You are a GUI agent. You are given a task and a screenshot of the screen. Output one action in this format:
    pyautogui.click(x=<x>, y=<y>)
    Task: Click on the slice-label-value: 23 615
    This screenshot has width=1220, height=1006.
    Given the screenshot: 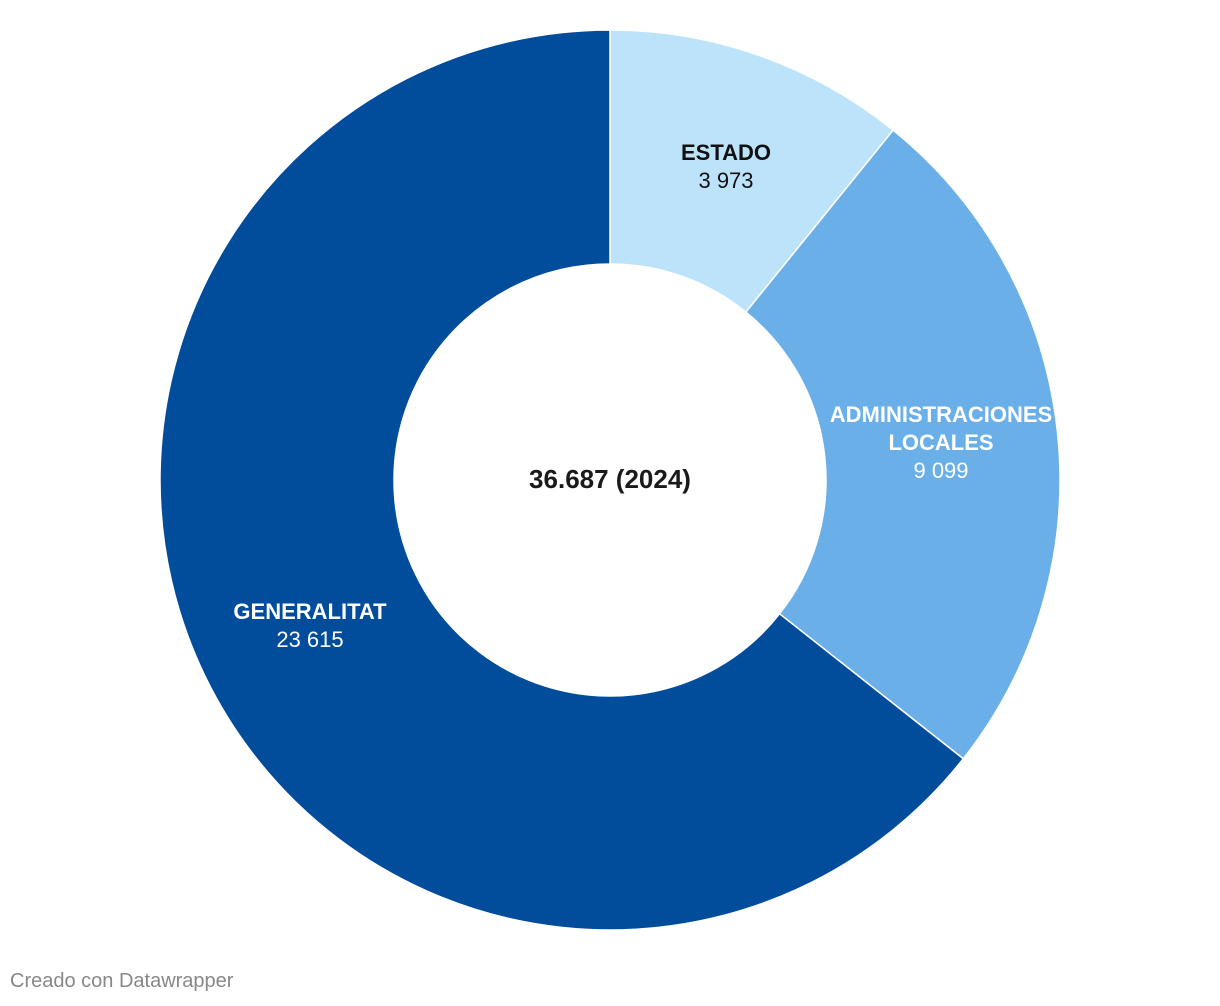 What is the action you would take?
    pyautogui.click(x=309, y=639)
    